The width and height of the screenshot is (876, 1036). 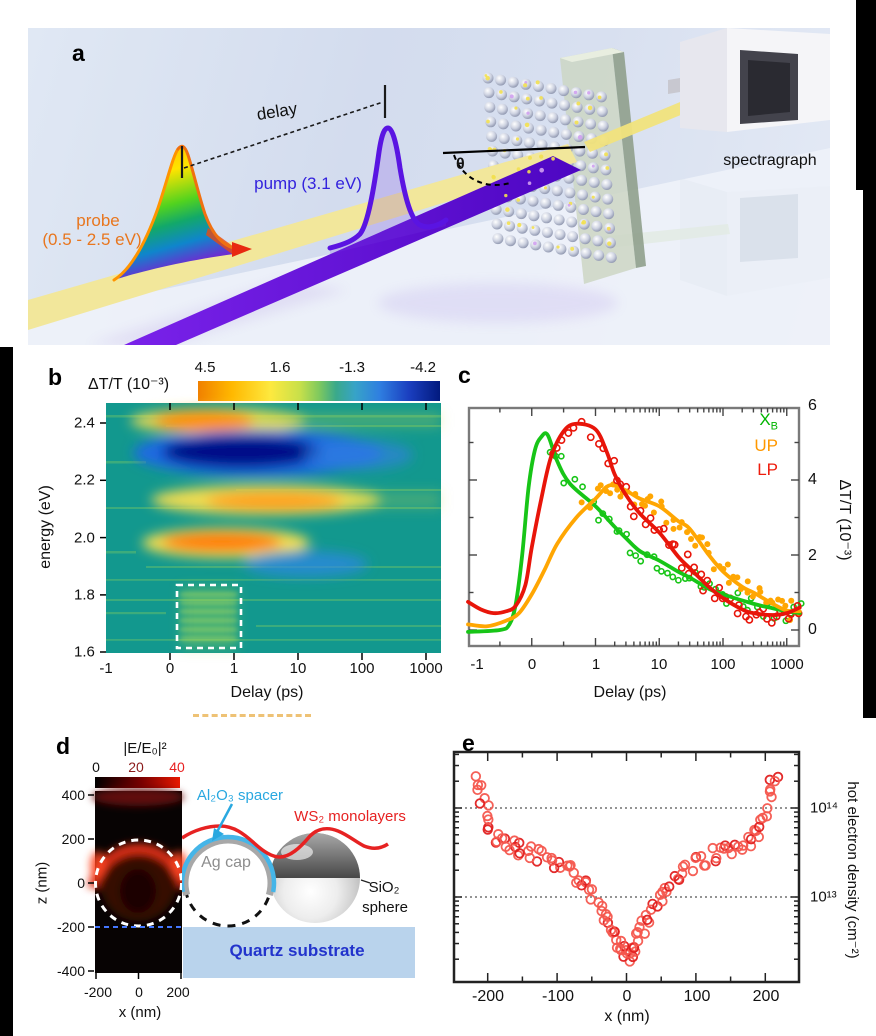 What do you see at coordinates (81, 883) in the screenshot?
I see `d-ztick: 0` at bounding box center [81, 883].